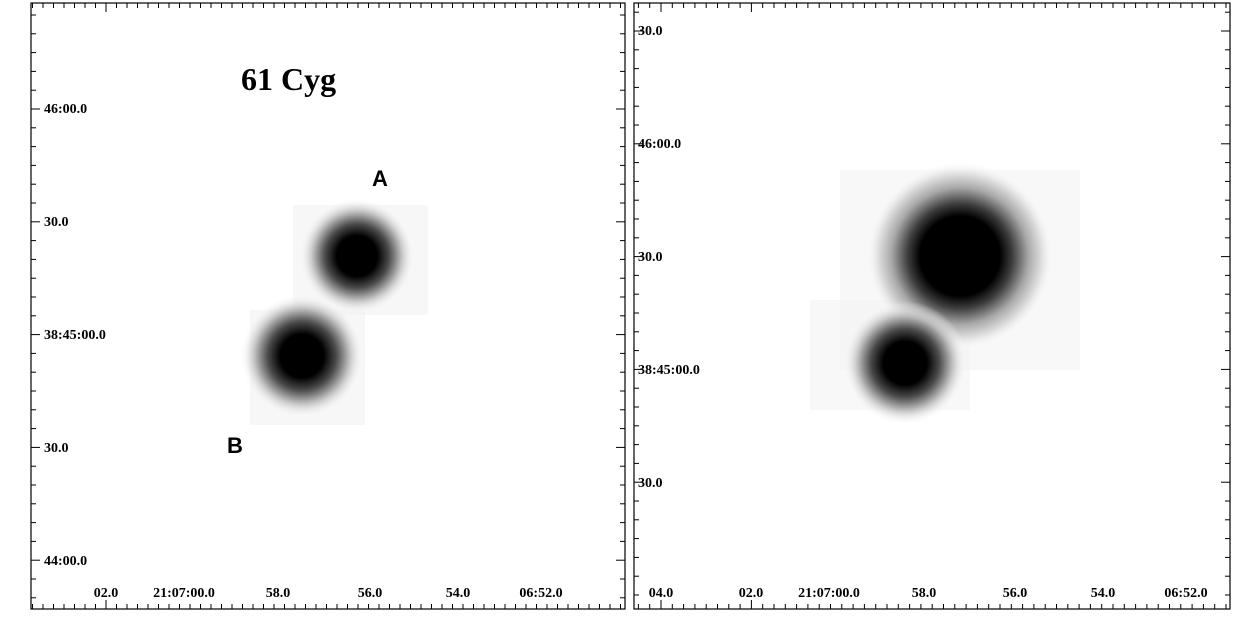 The width and height of the screenshot is (1244, 634). What do you see at coordinates (288, 79) in the screenshot?
I see `plot-title: 61 Cyg` at bounding box center [288, 79].